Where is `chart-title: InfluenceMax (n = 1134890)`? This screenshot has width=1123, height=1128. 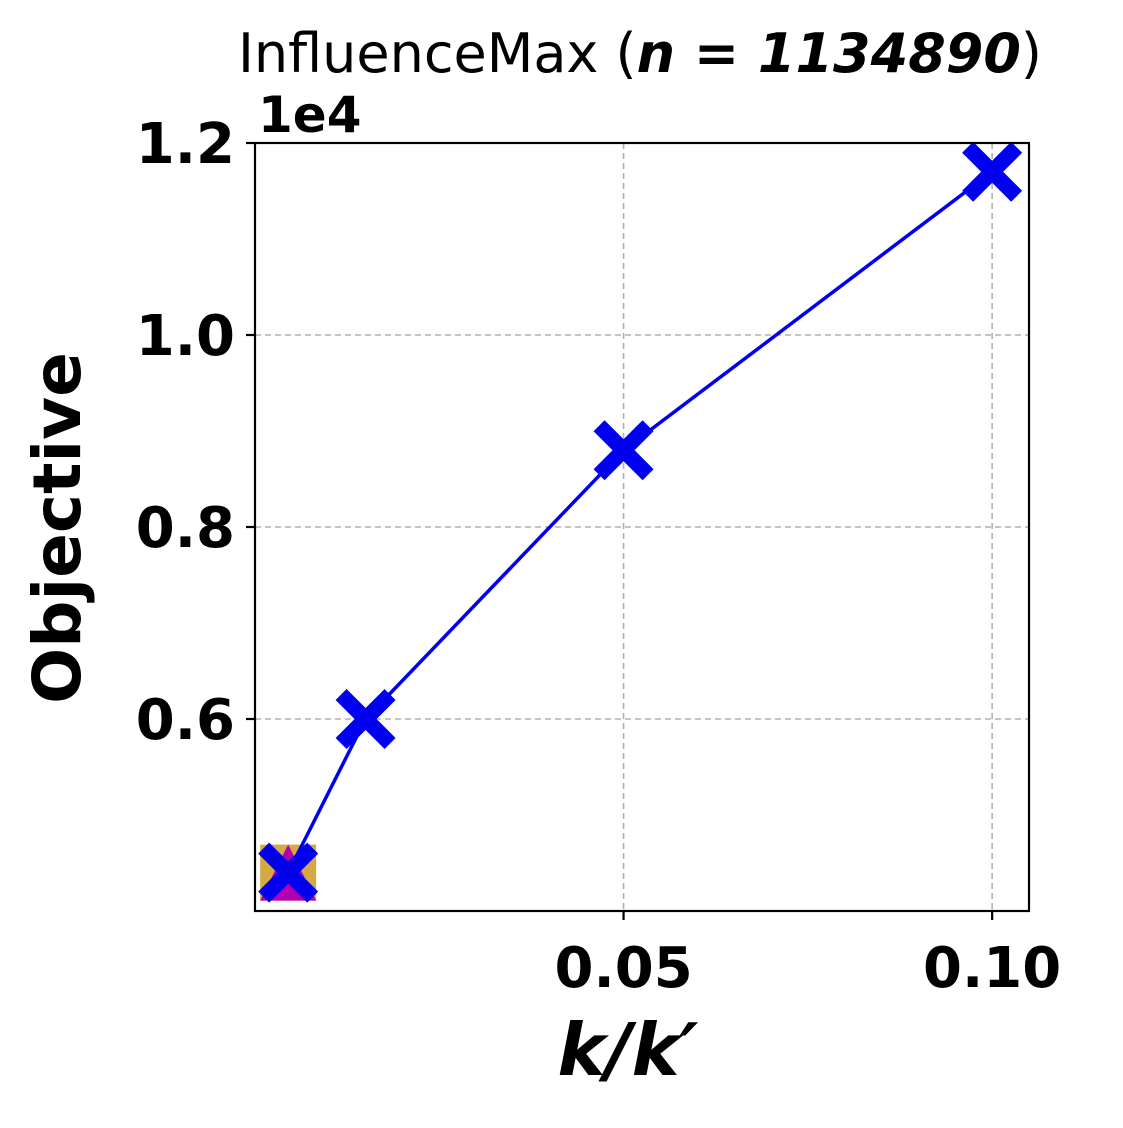
chart-title: InfluenceMax (n = 1134890) is located at coordinates (640, 53).